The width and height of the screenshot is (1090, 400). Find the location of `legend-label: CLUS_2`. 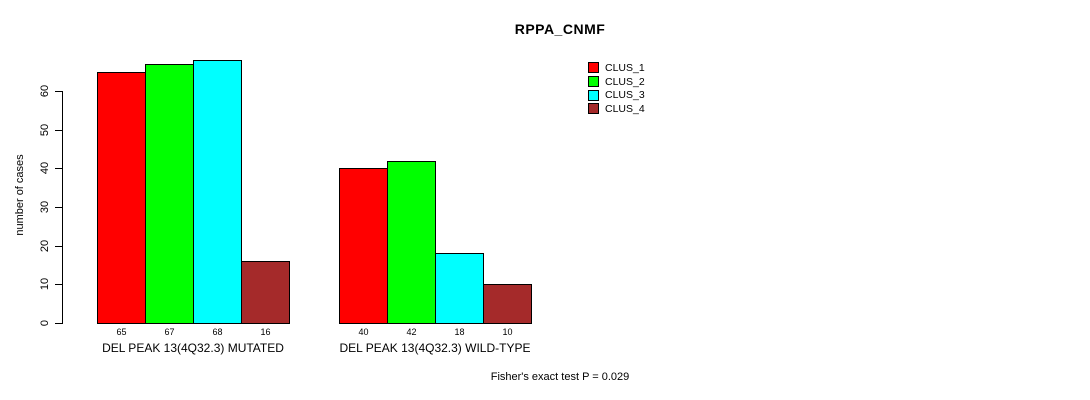

legend-label: CLUS_2 is located at coordinates (625, 81).